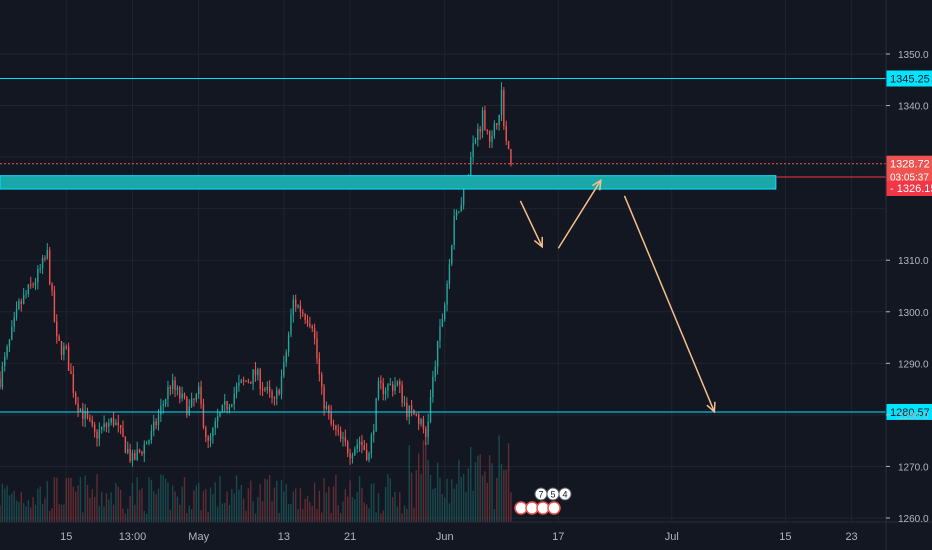  I want to click on volume-bars, so click(256, 478).